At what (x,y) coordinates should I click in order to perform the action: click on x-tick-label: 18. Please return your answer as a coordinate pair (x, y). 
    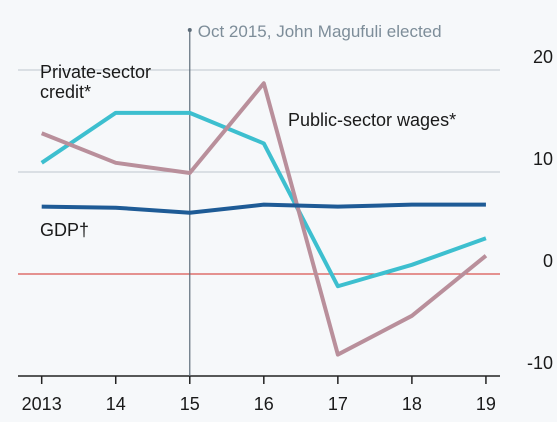
    Looking at the image, I should click on (412, 404).